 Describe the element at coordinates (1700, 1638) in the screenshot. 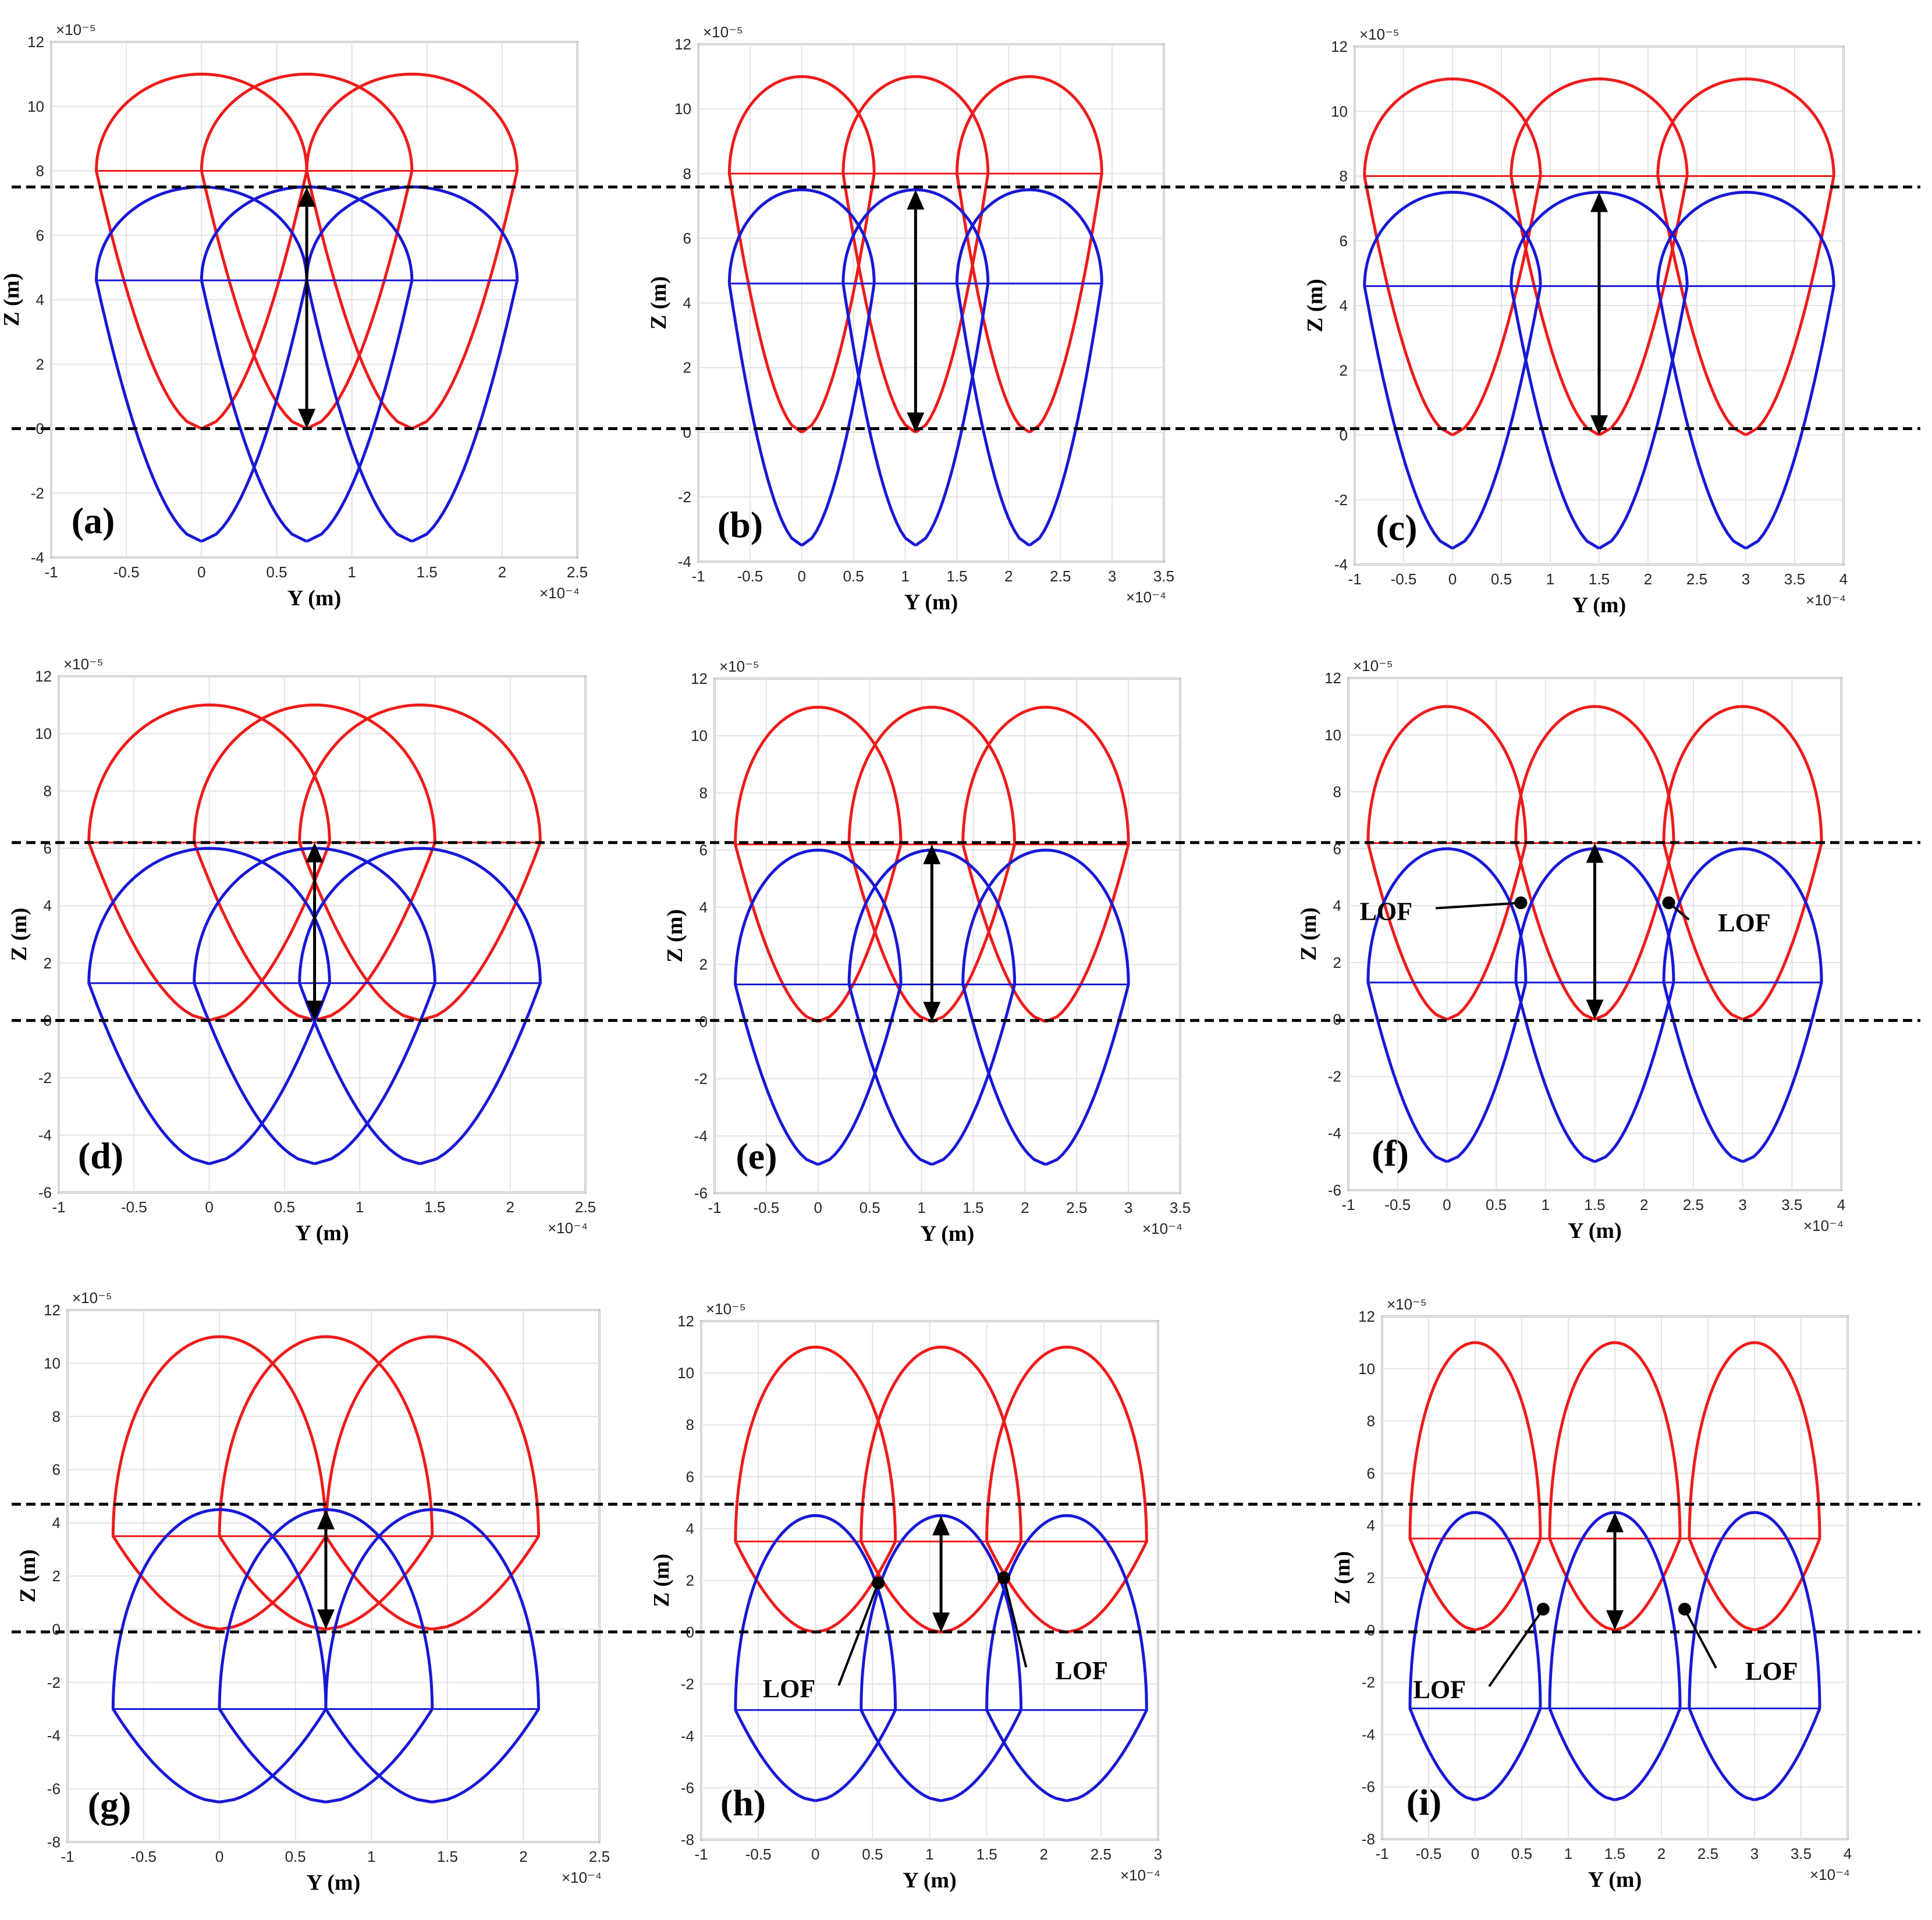

I see `lof-pointer` at that location.